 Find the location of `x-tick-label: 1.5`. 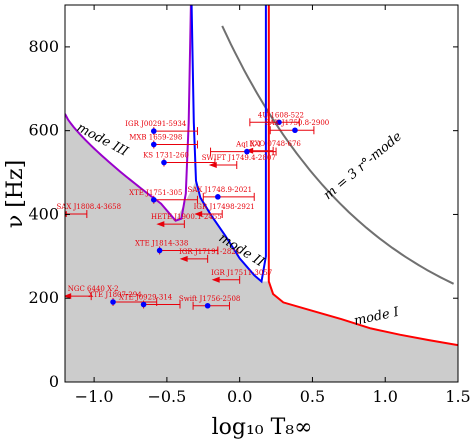

x-tick-label: 1.5 is located at coordinates (457, 396).